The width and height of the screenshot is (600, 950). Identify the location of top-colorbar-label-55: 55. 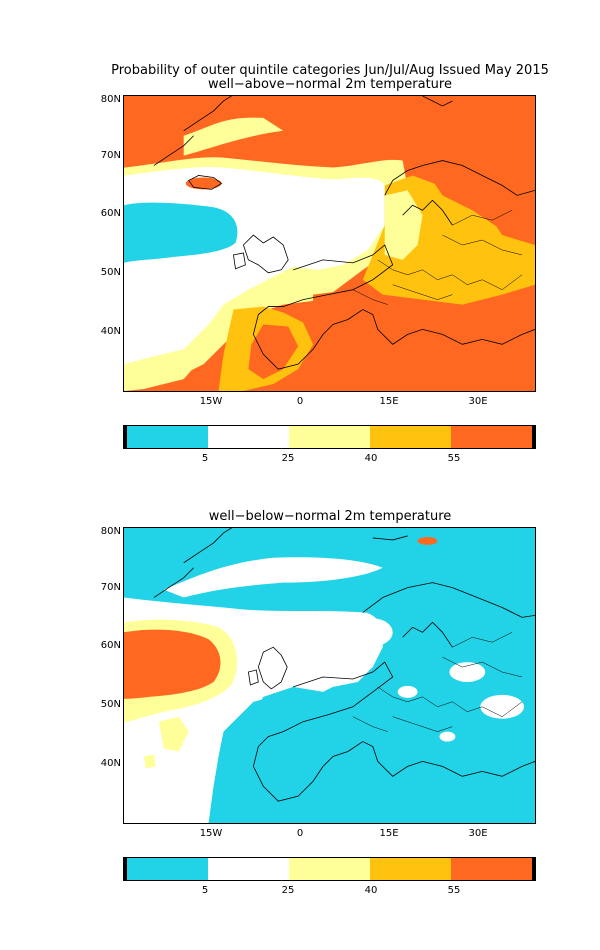
(454, 458).